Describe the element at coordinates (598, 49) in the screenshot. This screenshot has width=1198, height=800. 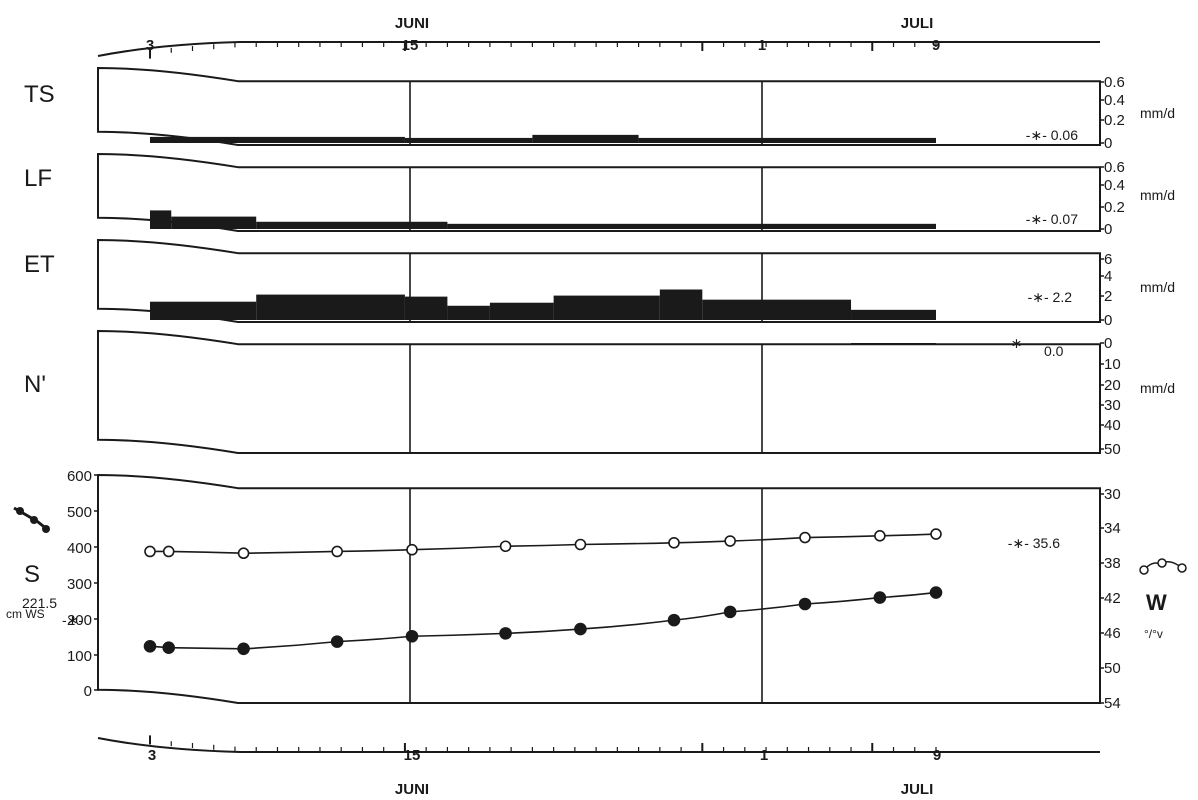
I see `top-date-axis-line` at that location.